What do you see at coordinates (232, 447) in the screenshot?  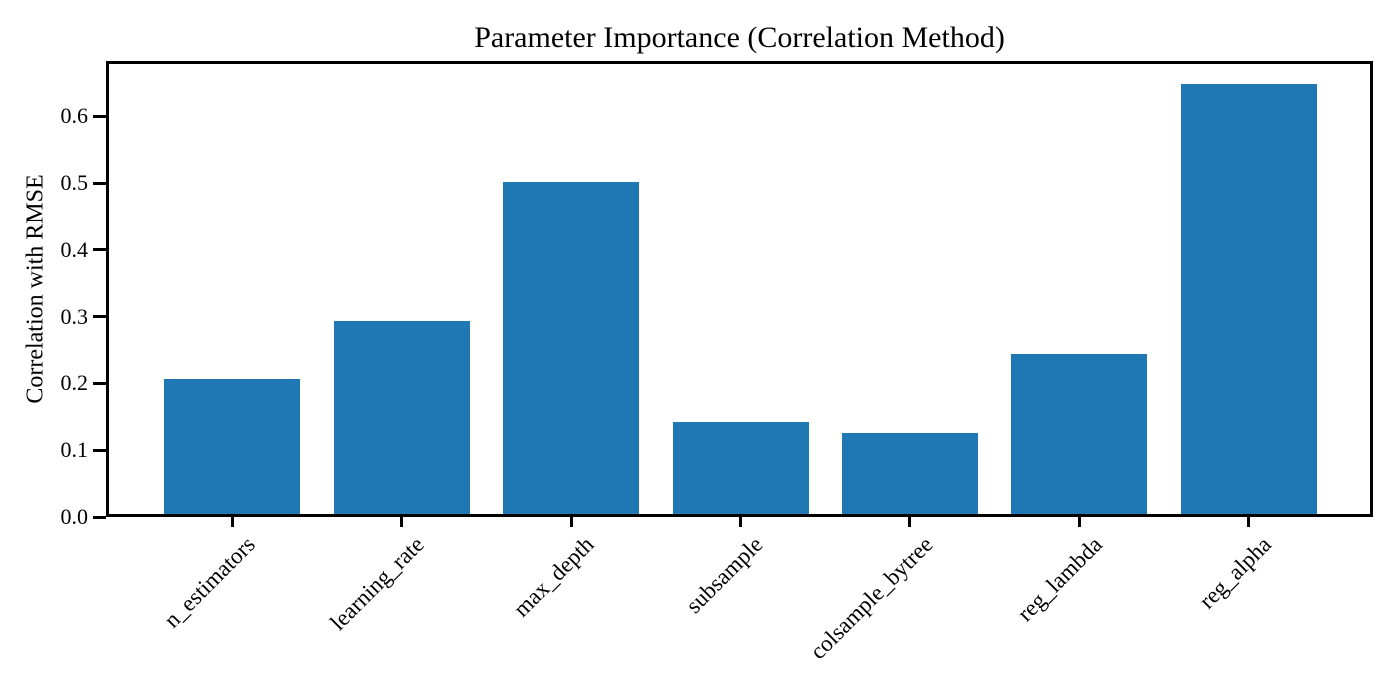 I see `bar-n_estimators` at bounding box center [232, 447].